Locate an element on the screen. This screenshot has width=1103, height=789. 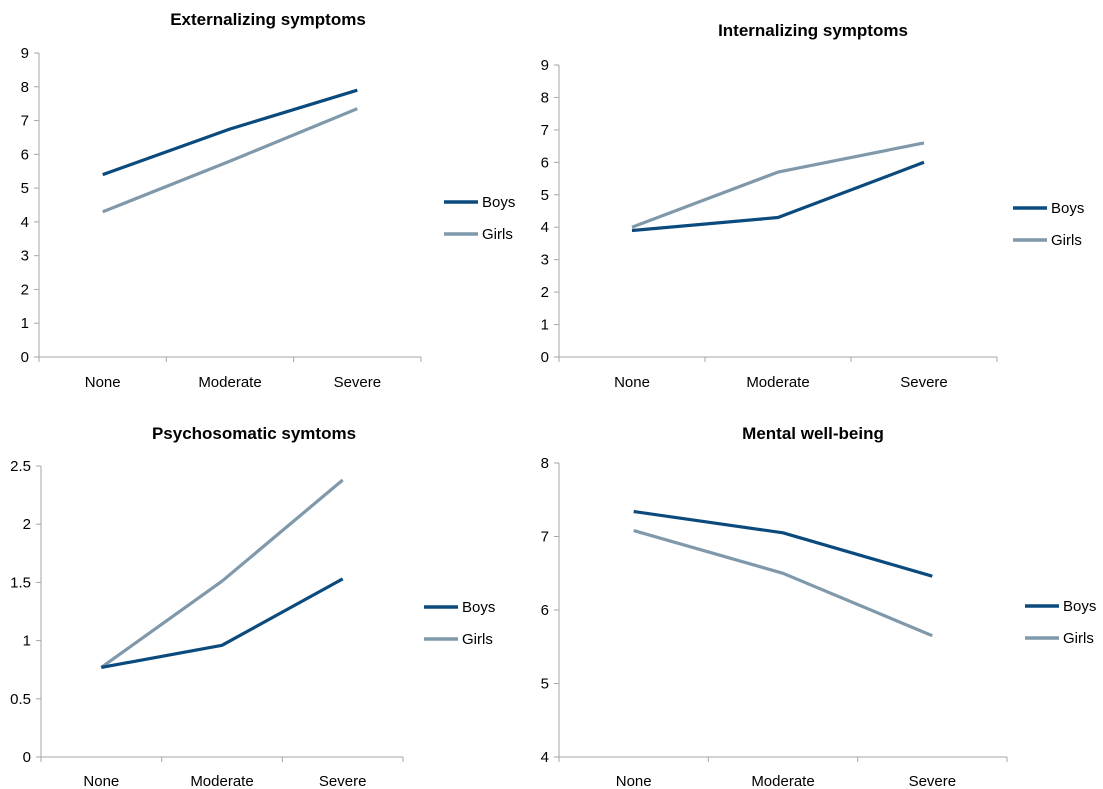
chart-title: Internalizing symptoms is located at coordinates (813, 30).